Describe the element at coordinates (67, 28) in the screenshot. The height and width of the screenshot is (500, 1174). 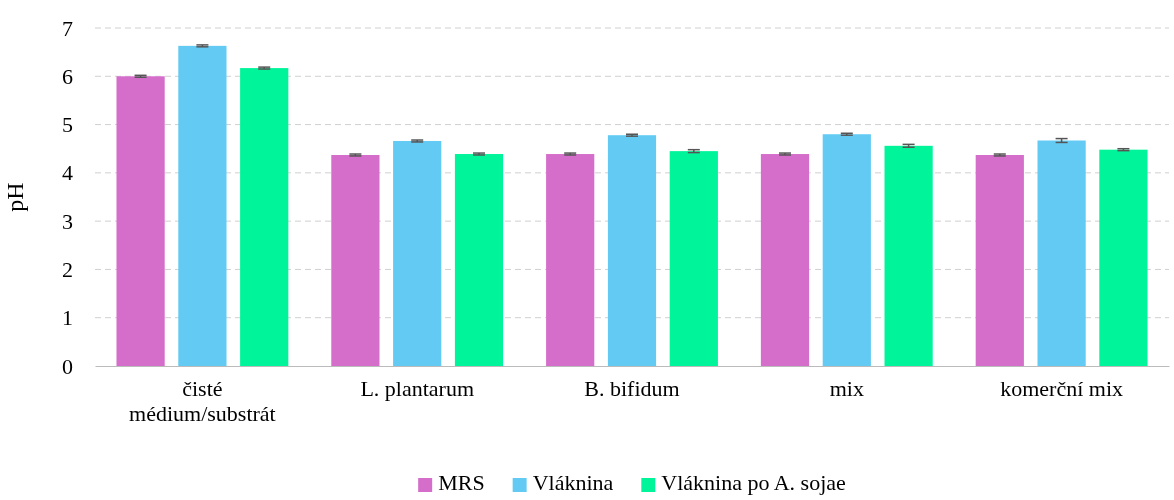
I see `y-tick-label: 7` at that location.